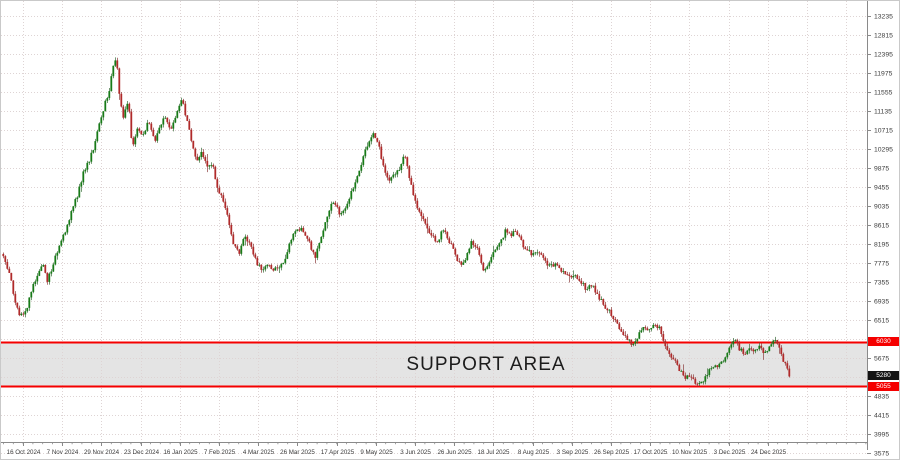 Image resolution: width=900 pixels, height=460 pixels. I want to click on date-tick-label: 3 Dec 2025, so click(730, 452).